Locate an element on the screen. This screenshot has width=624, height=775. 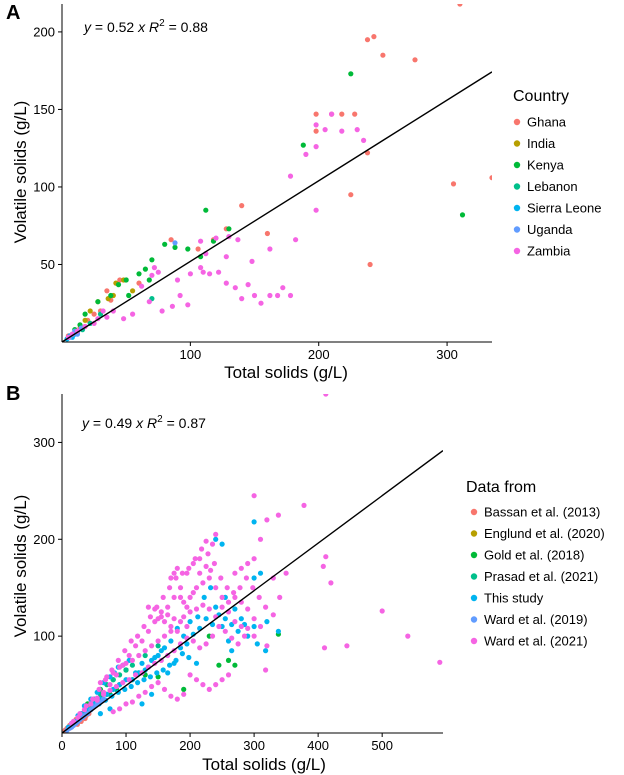
panel-b-y-tick-label: 200 is located at coordinates (44, 539).